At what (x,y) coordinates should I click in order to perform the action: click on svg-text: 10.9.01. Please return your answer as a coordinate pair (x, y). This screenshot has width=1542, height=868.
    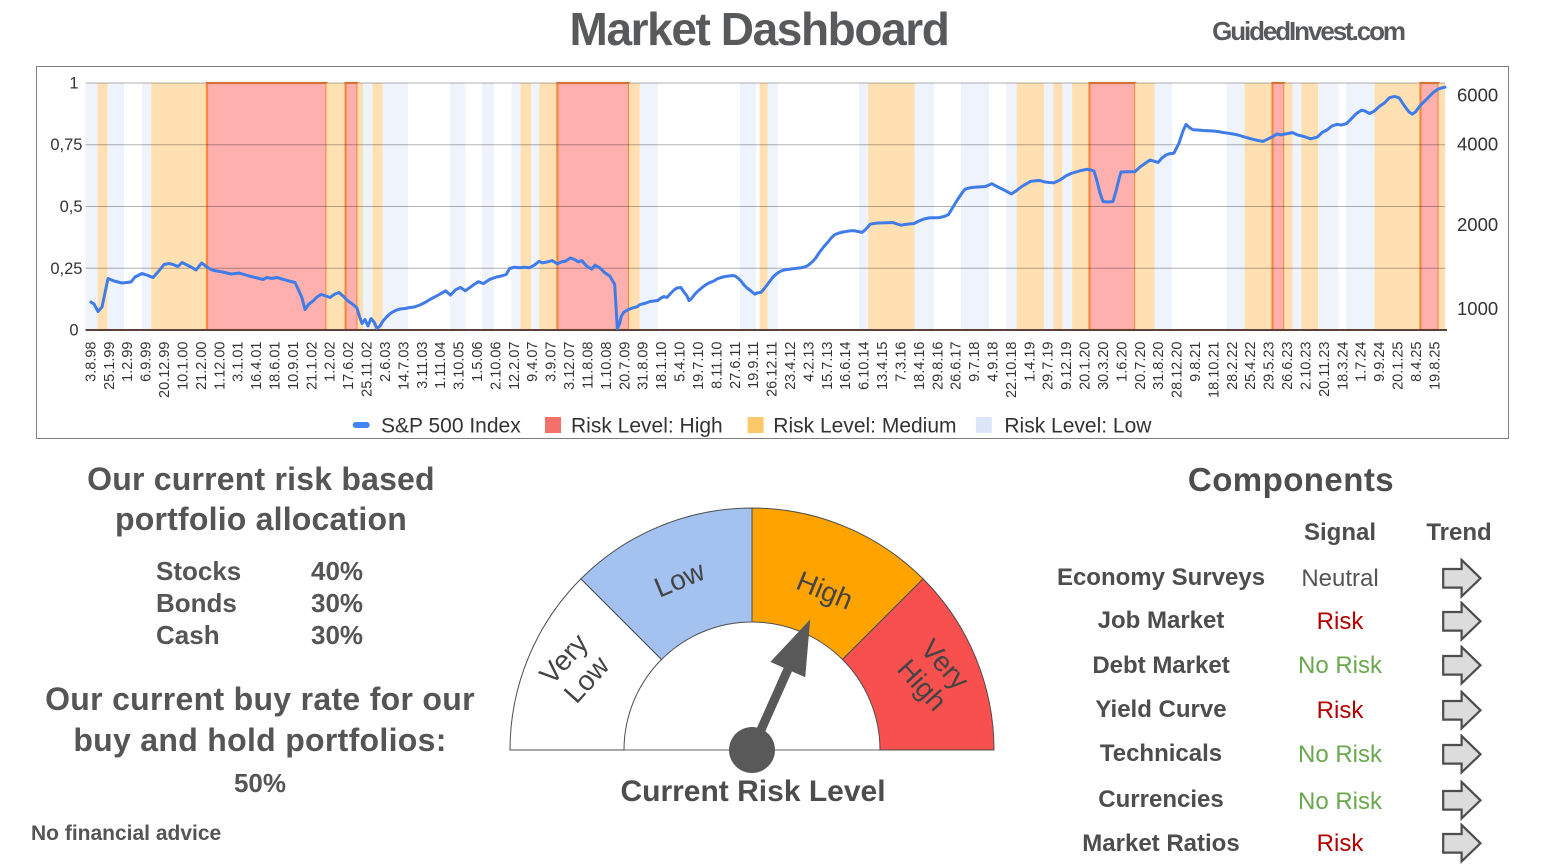
    Looking at the image, I should click on (294, 366).